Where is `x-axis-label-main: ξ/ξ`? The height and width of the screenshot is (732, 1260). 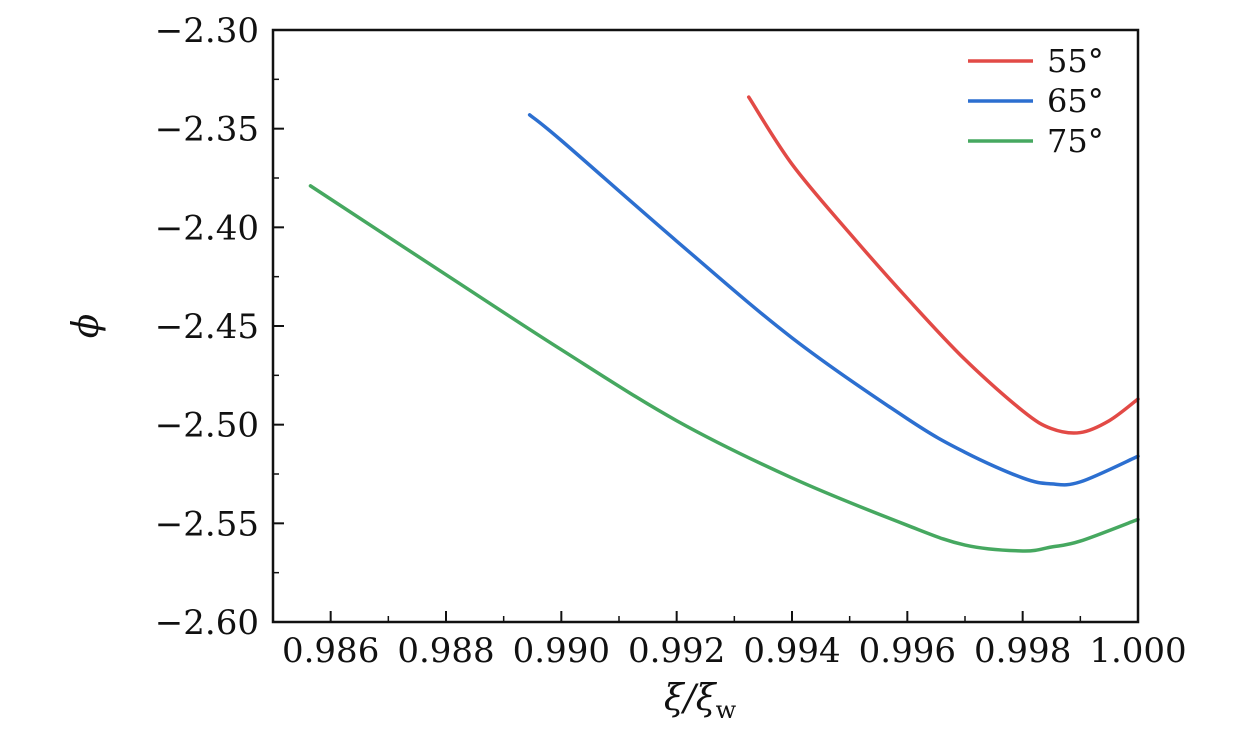 x-axis-label-main: ξ/ξ is located at coordinates (691, 698).